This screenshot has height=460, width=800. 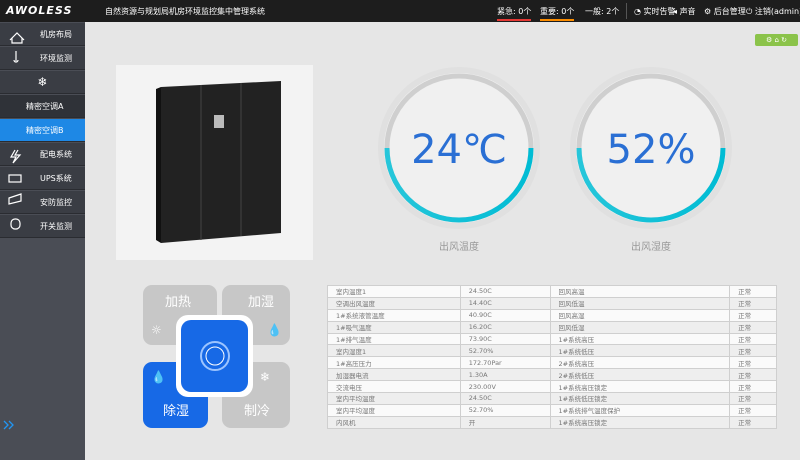 I want to click on table-cell: 室内平均温度, so click(x=394, y=398).